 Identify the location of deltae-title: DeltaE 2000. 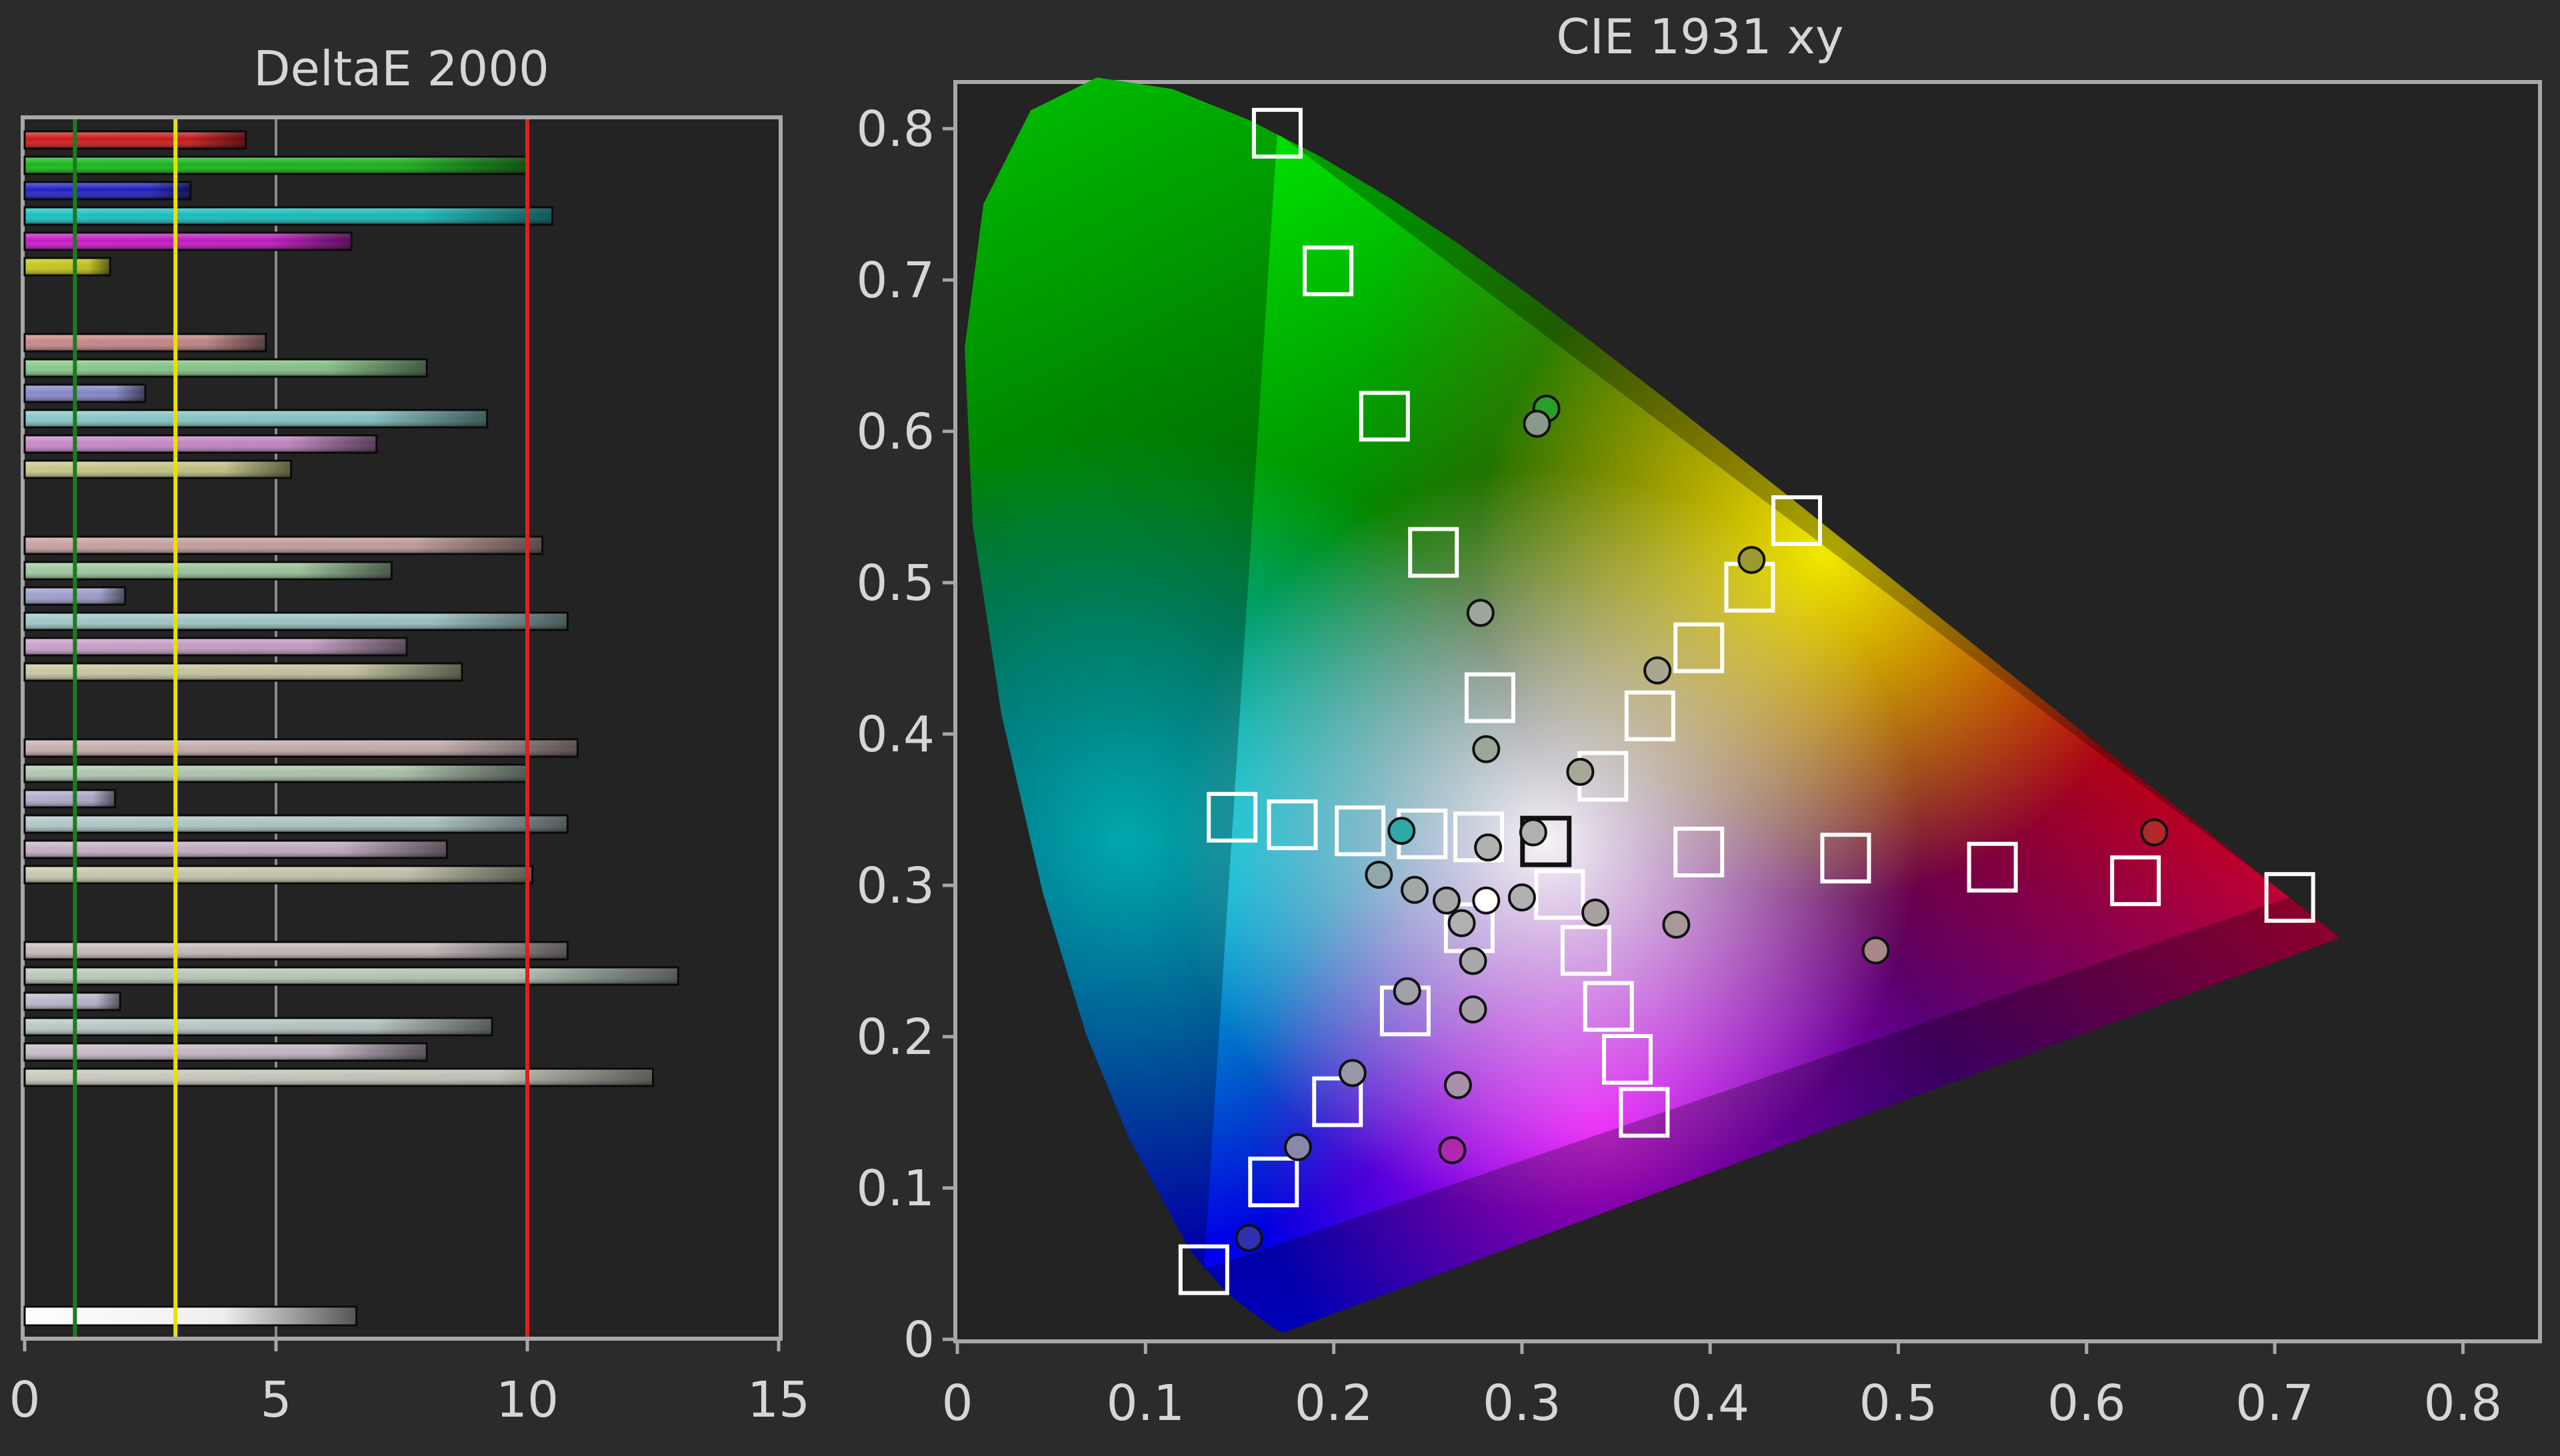
(401, 69).